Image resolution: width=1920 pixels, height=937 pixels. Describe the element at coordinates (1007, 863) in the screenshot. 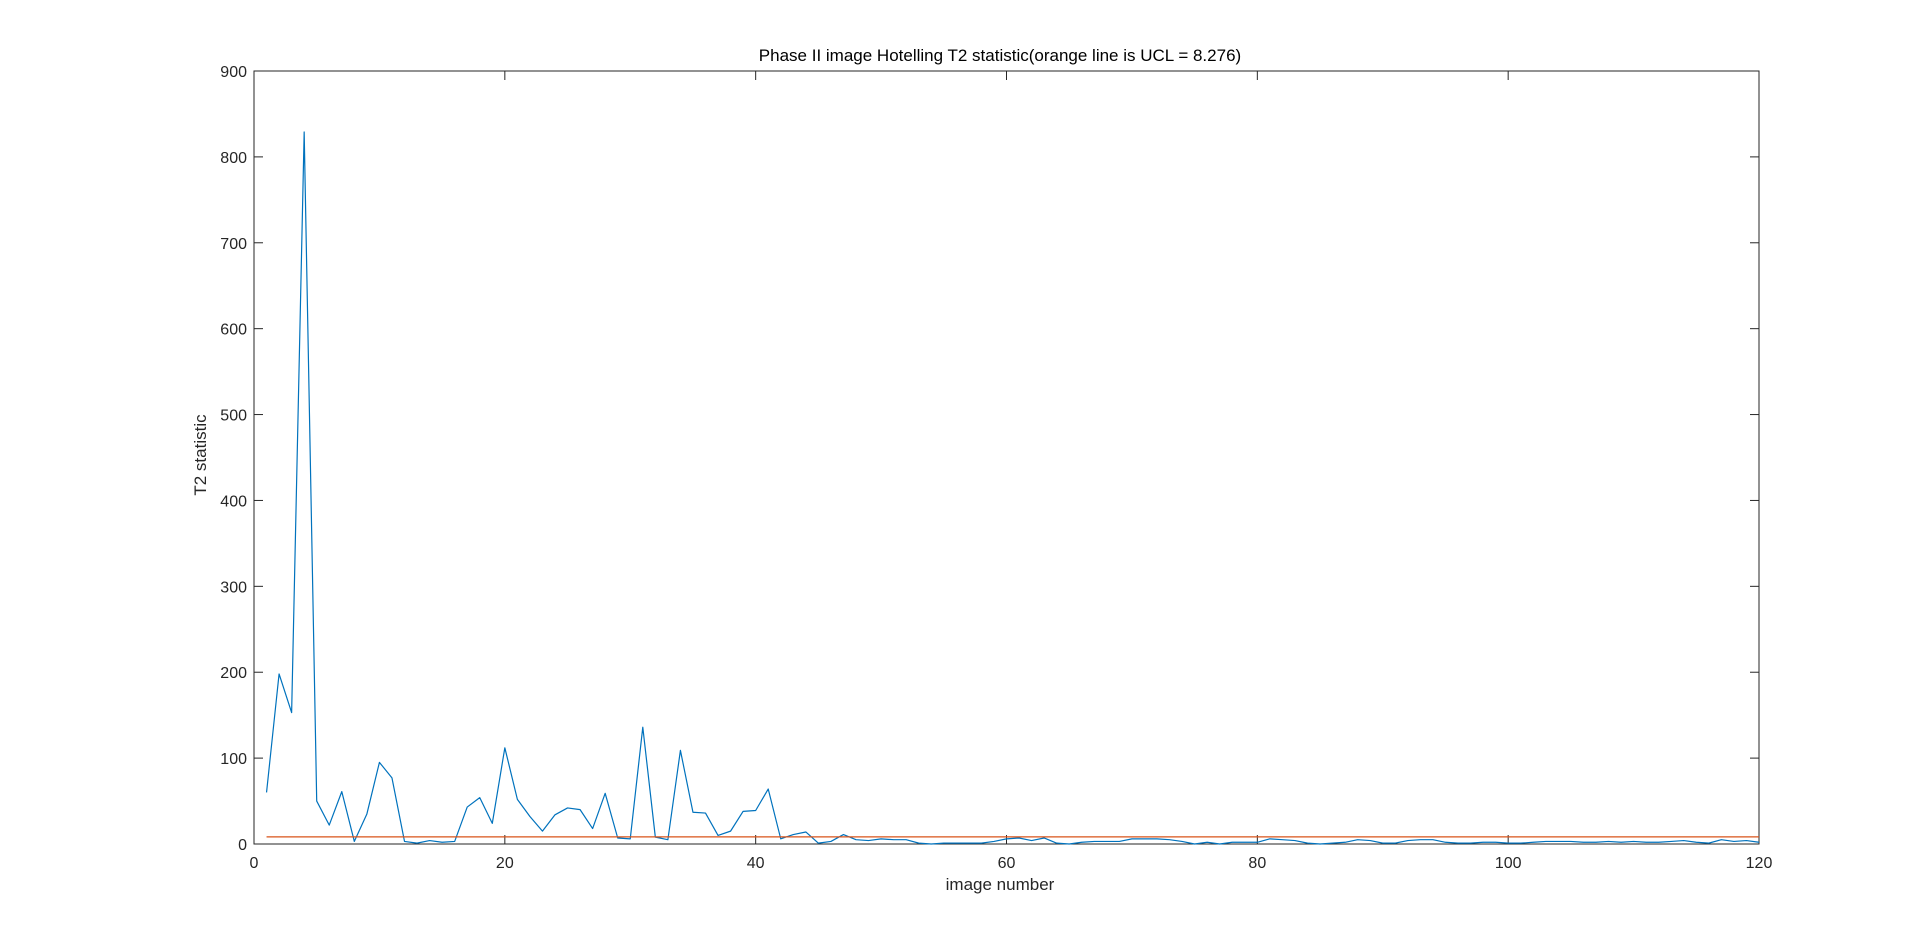

I see `x-tick-label: 60` at that location.